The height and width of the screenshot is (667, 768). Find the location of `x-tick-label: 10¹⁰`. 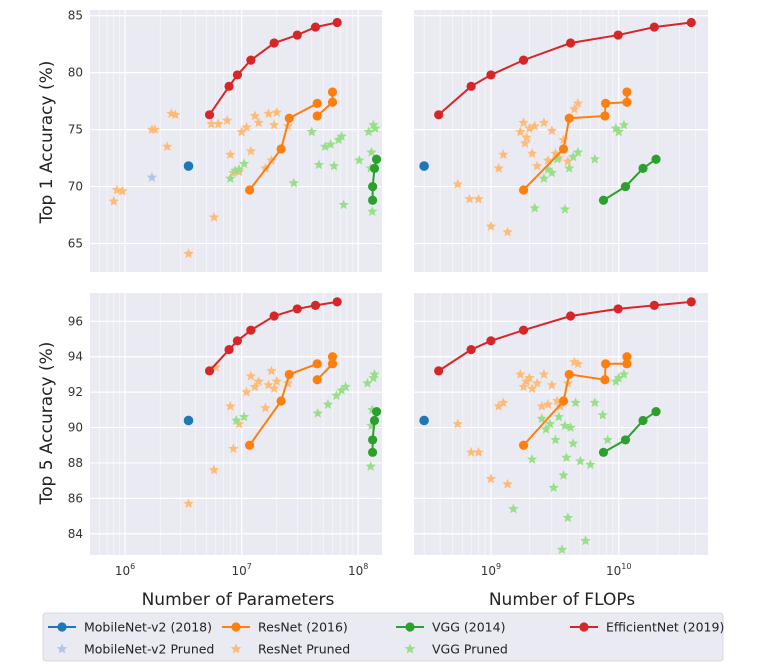

x-tick-label: 10¹⁰ is located at coordinates (618, 570).